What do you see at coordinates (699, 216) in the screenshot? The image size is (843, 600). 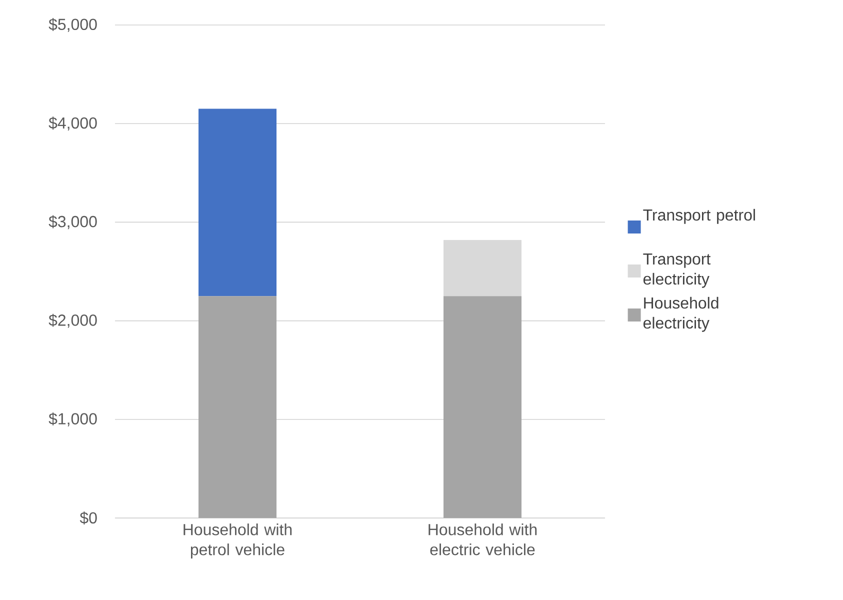 I see `legend-label: Transport petrol` at bounding box center [699, 216].